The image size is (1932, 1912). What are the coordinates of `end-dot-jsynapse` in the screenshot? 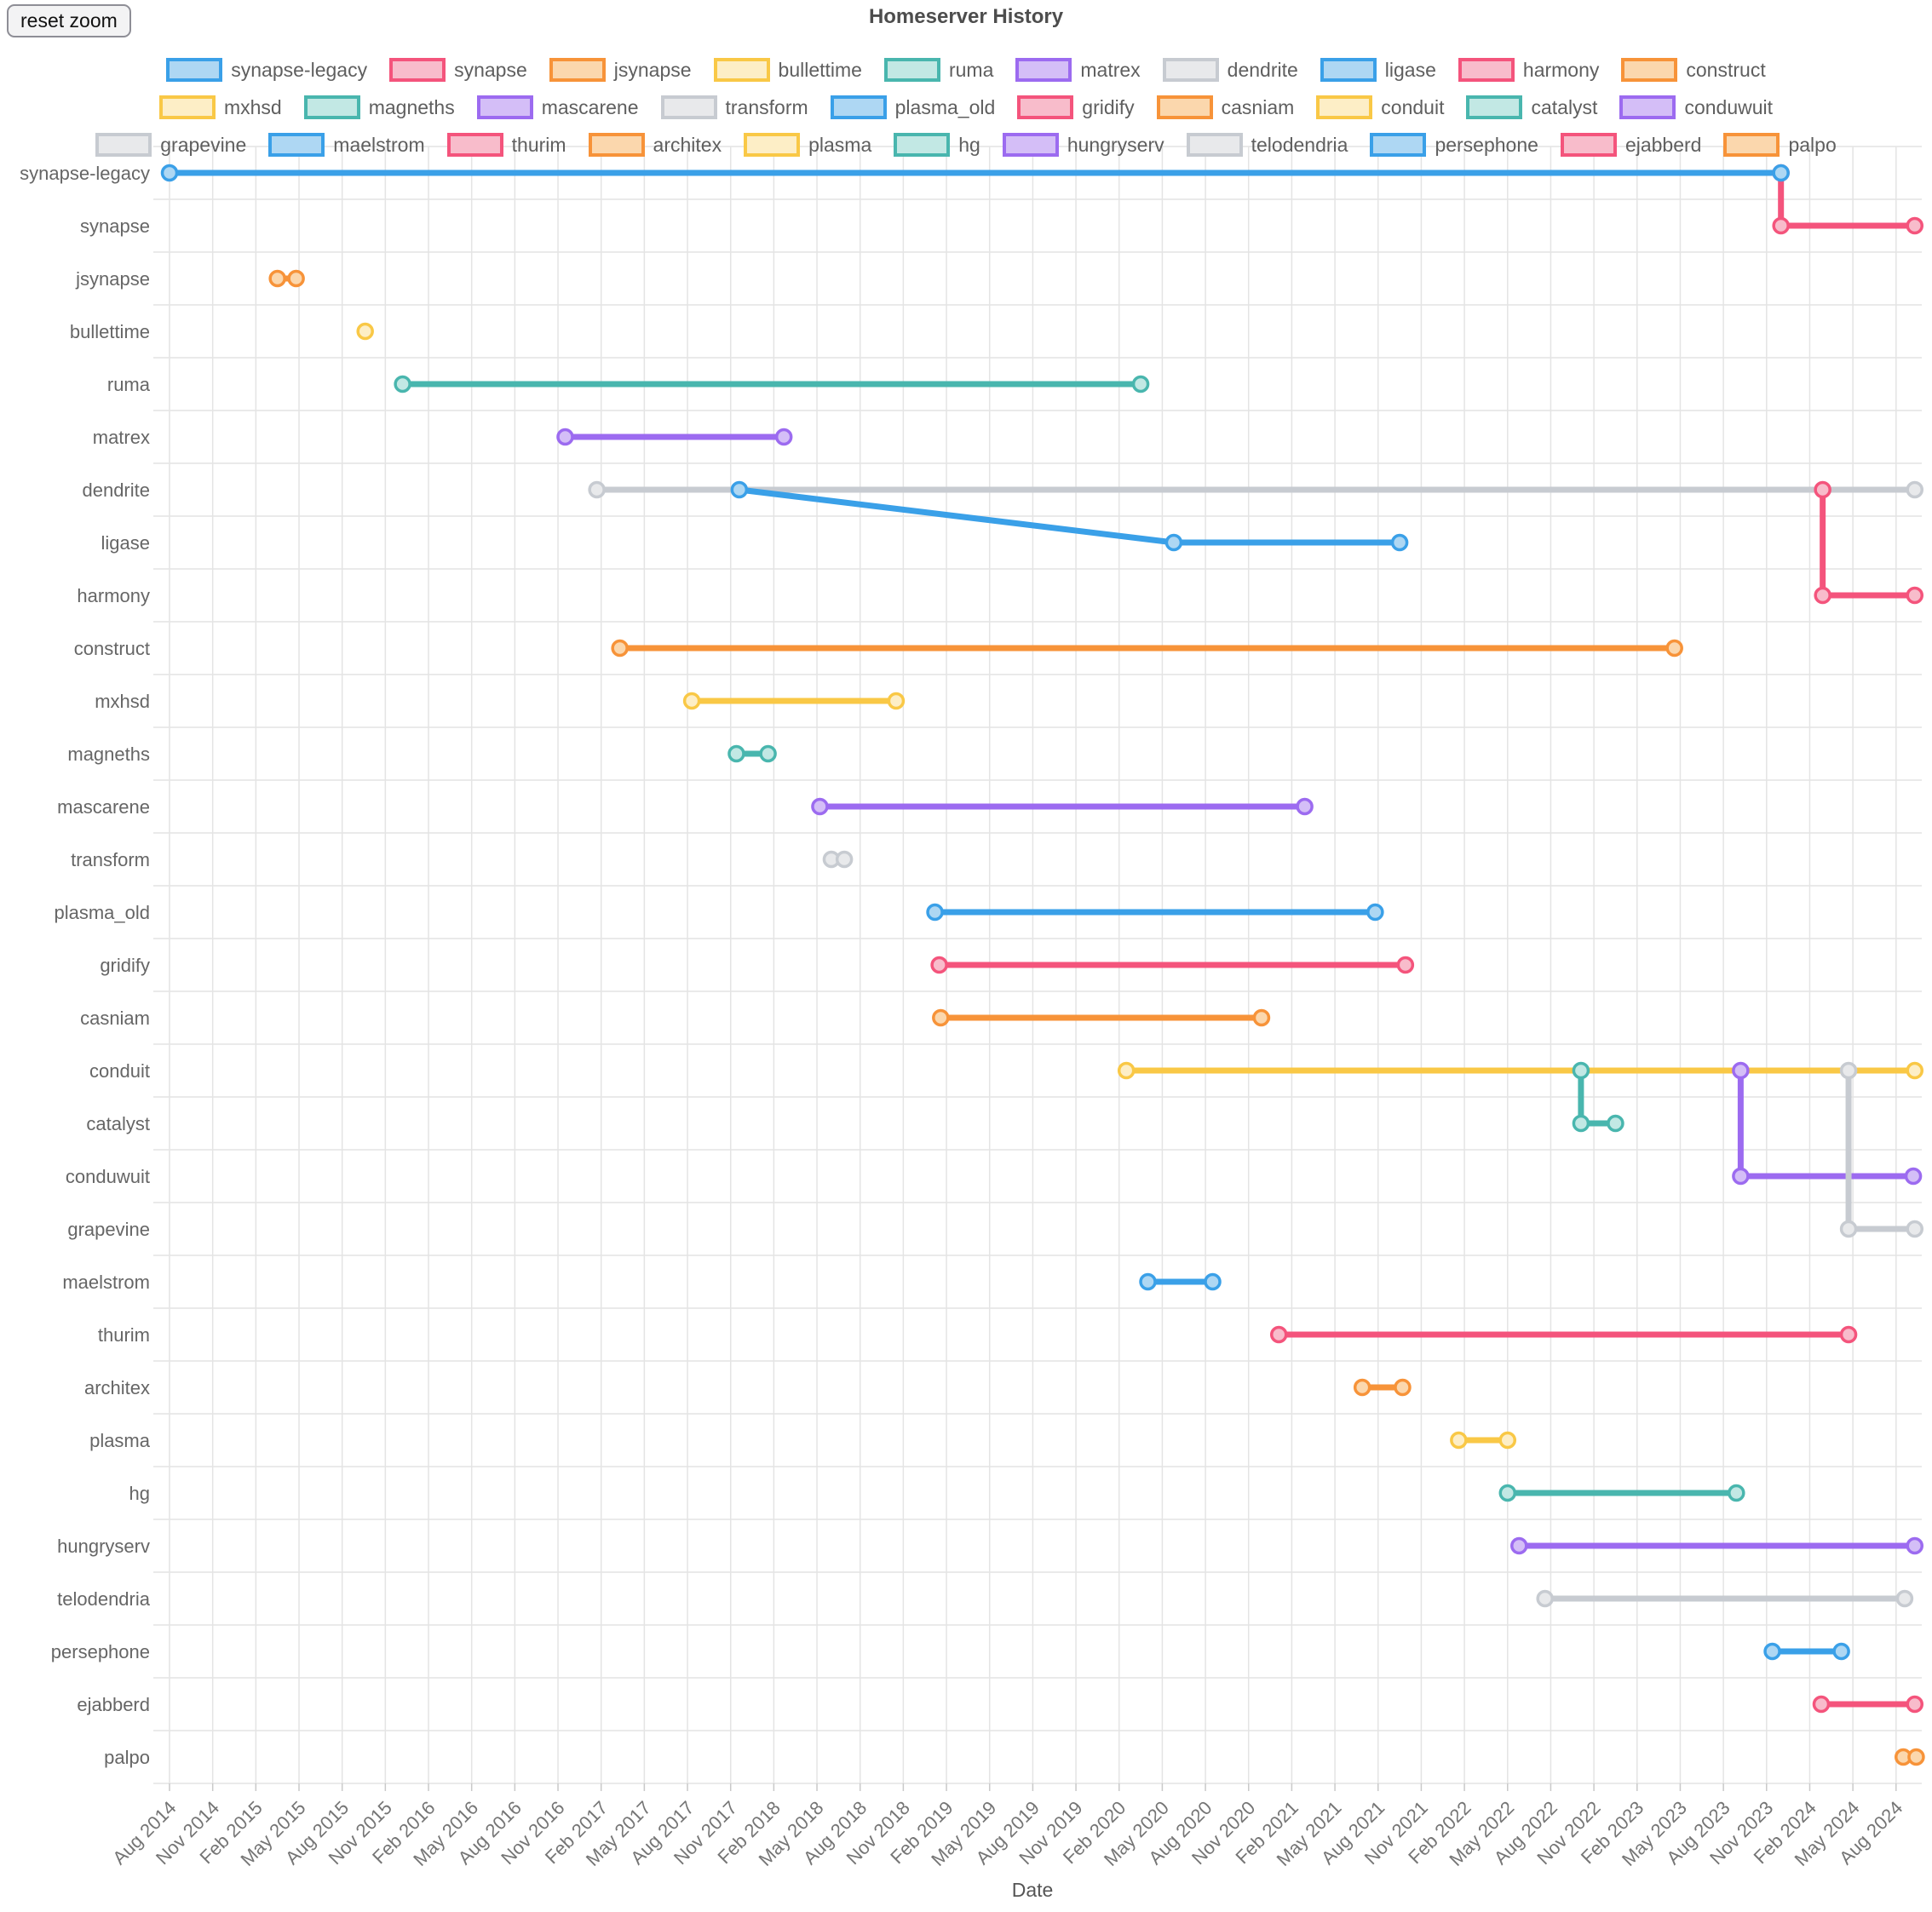 It's located at (296, 278).